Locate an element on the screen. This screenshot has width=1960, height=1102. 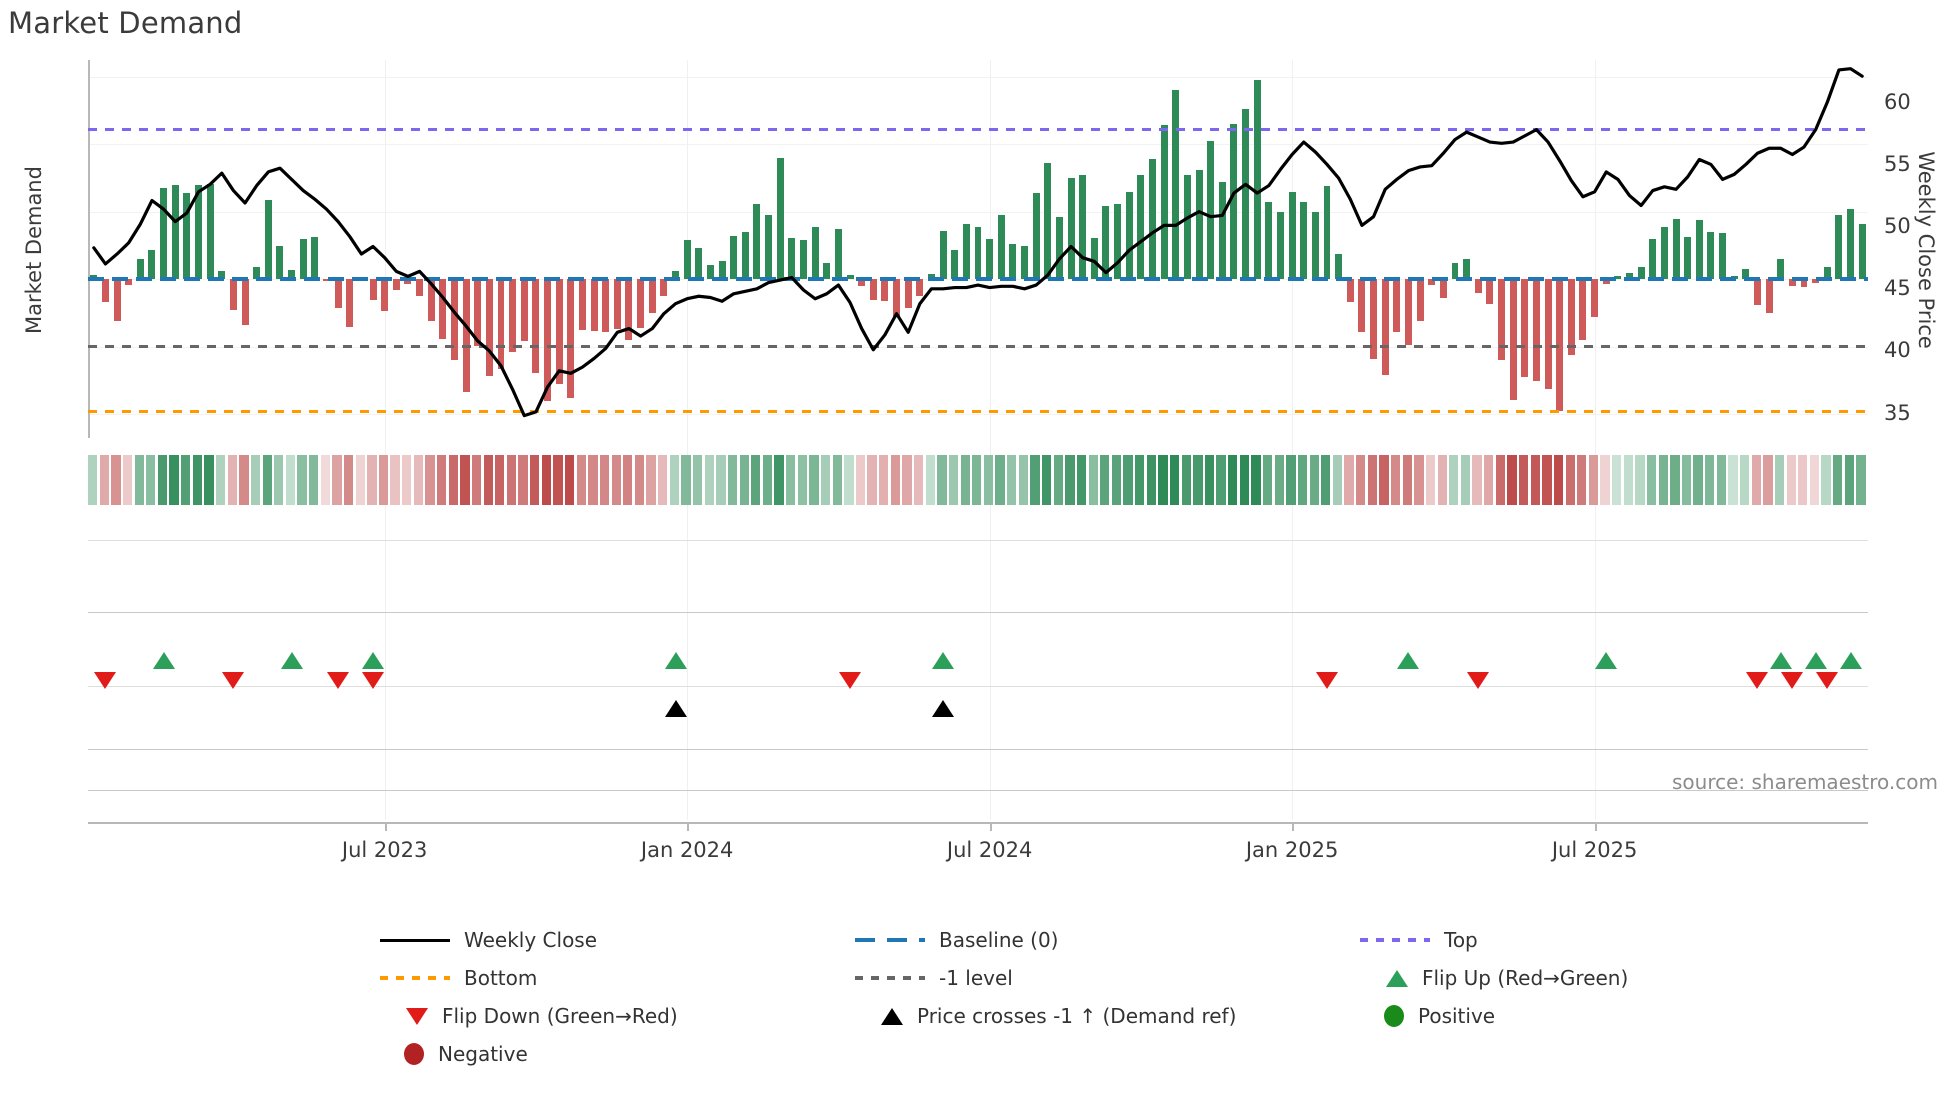
chart-title: Market Demand is located at coordinates (125, 23).